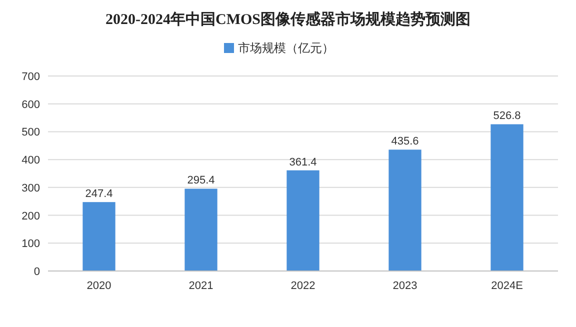 This screenshot has width=576, height=327. Describe the element at coordinates (31, 132) in the screenshot. I see `y-tick-label: 500` at that location.